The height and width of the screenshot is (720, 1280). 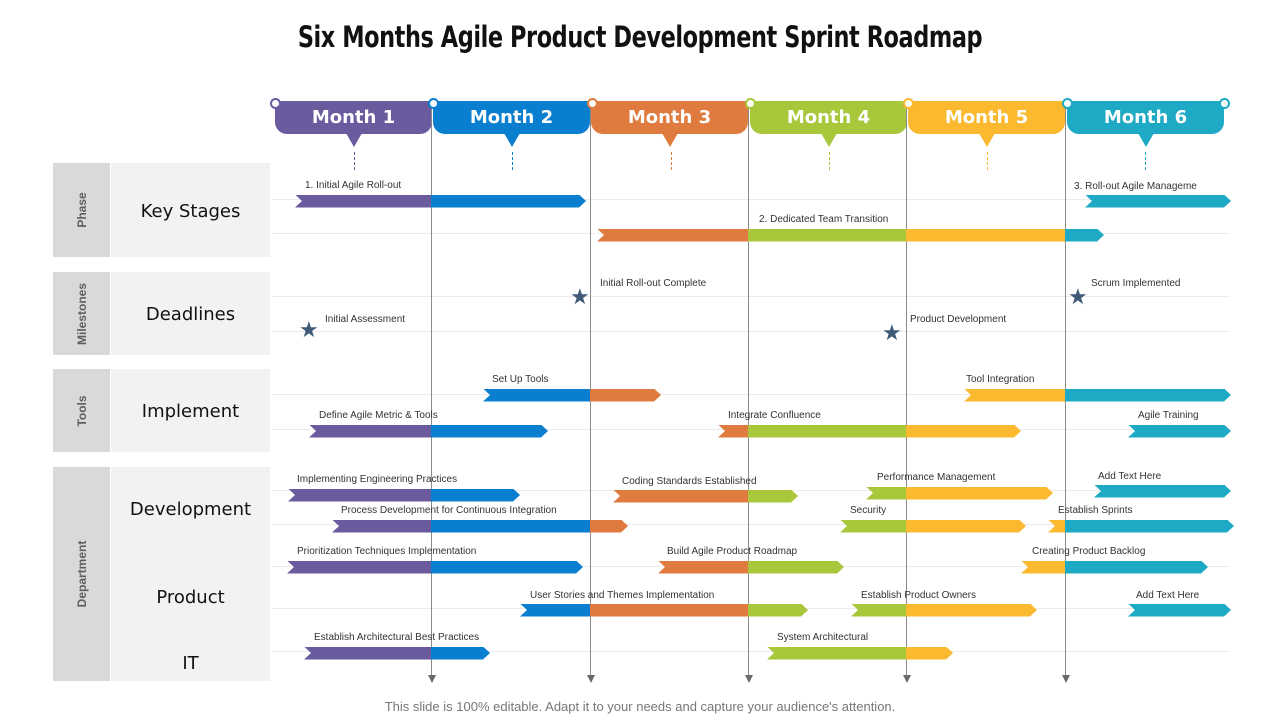 What do you see at coordinates (823, 637) in the screenshot?
I see `bar-label: System Architectural` at bounding box center [823, 637].